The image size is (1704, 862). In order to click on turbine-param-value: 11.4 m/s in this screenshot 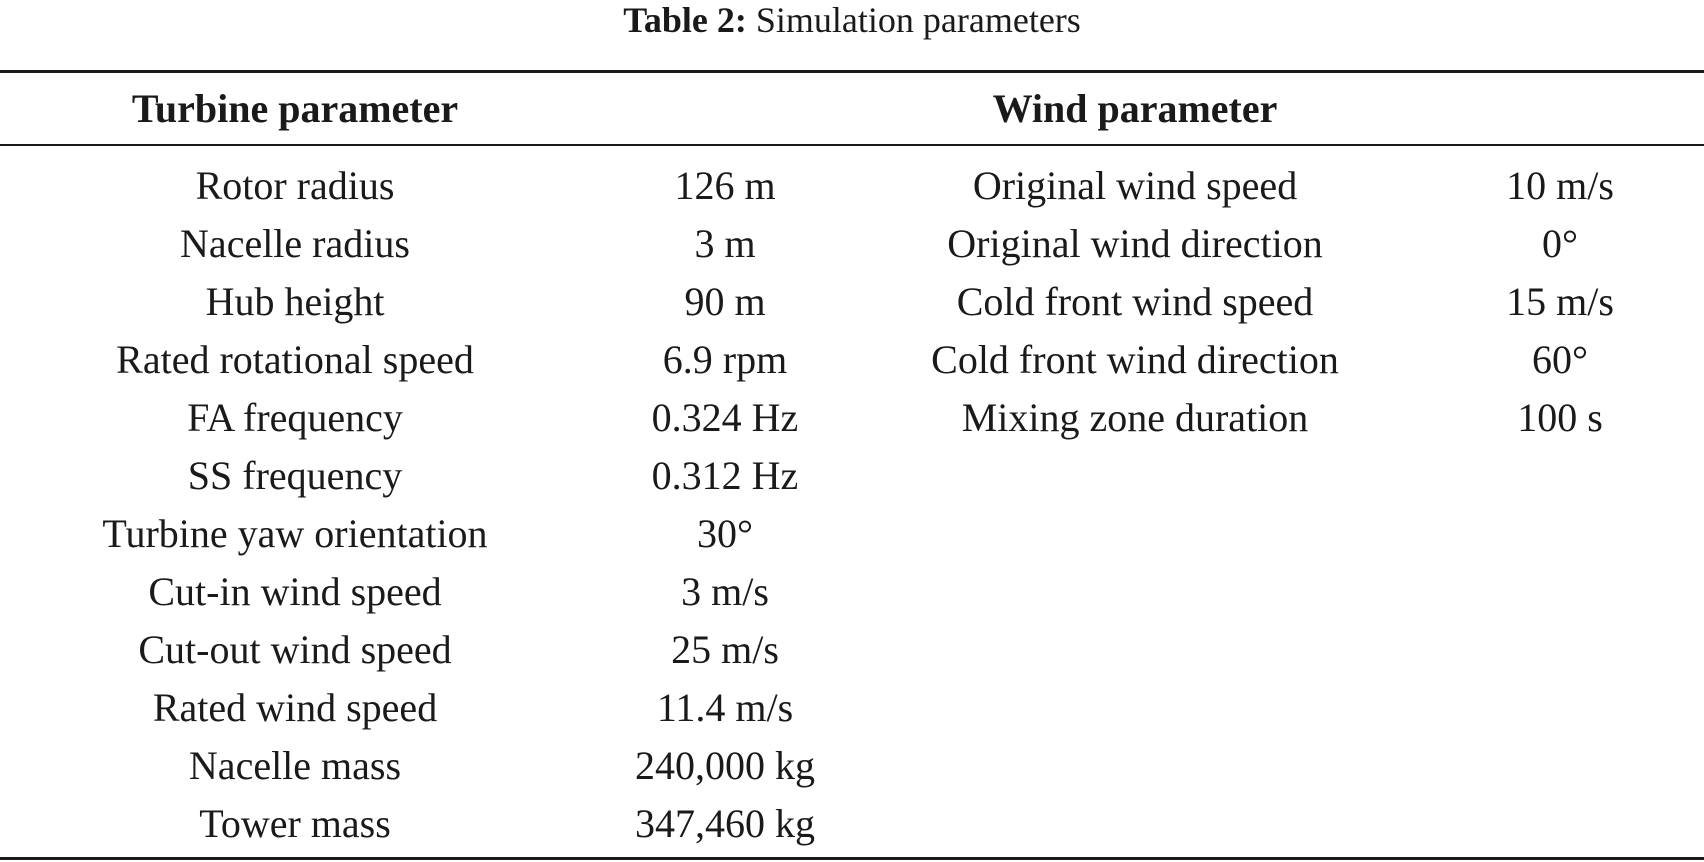, I will do `click(725, 707)`.